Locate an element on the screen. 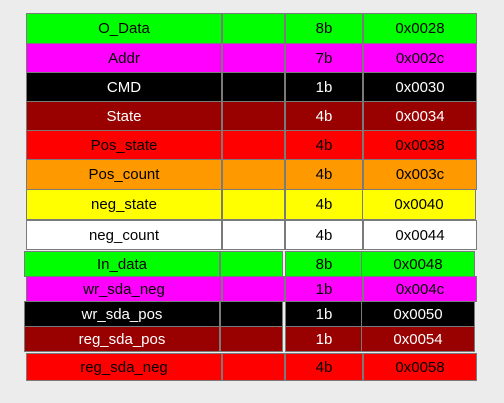 This screenshot has height=403, width=504. register-name-cell: State is located at coordinates (124, 116).